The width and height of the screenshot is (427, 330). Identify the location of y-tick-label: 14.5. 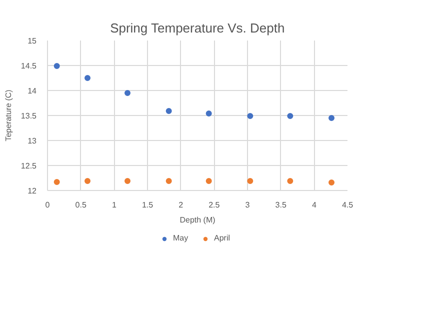
(29, 66).